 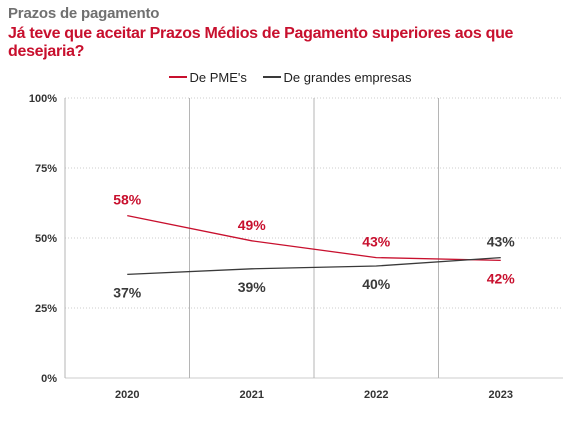 I want to click on y-tick-label: 100%, so click(x=43, y=99).